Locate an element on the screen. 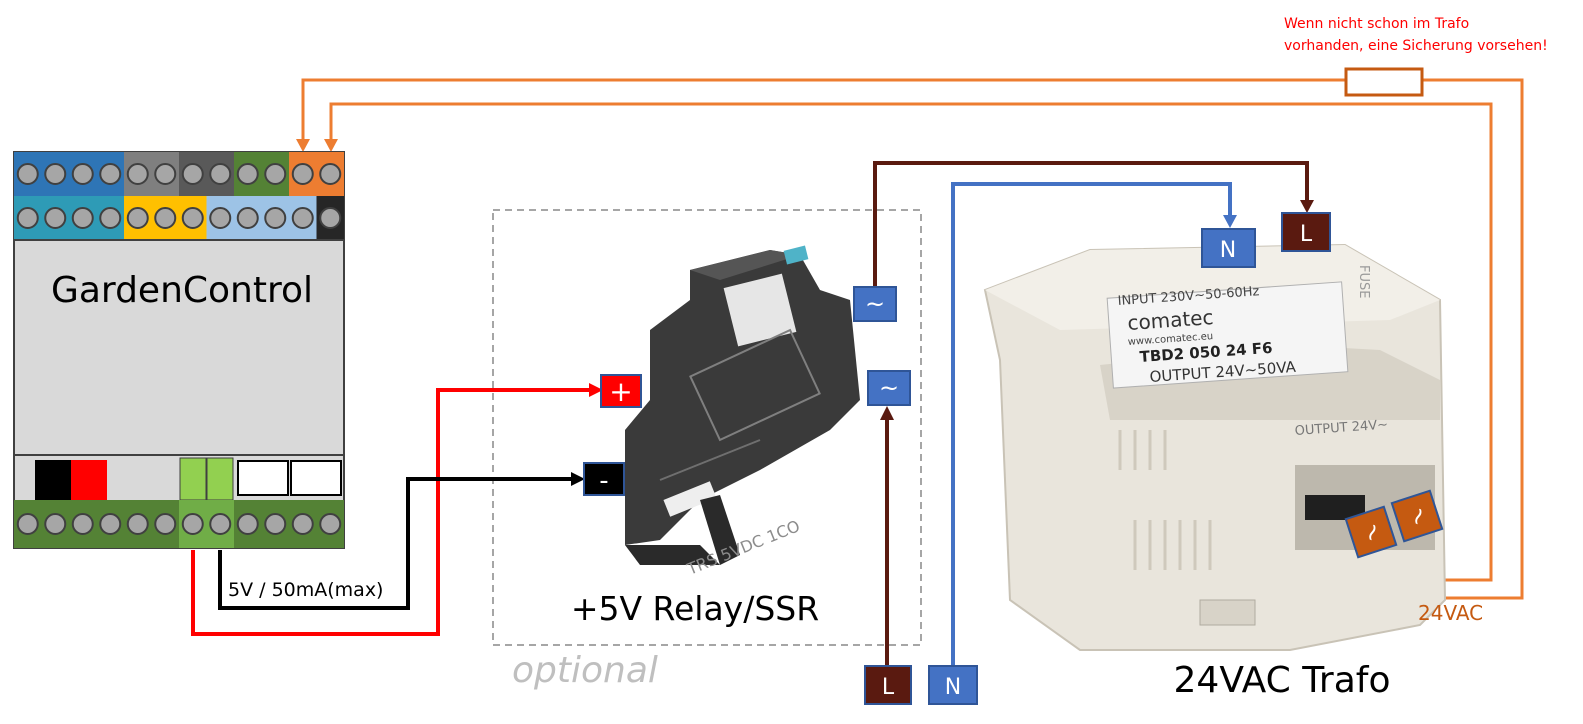  trafo-fuse-text: FUSE is located at coordinates (1363, 281).